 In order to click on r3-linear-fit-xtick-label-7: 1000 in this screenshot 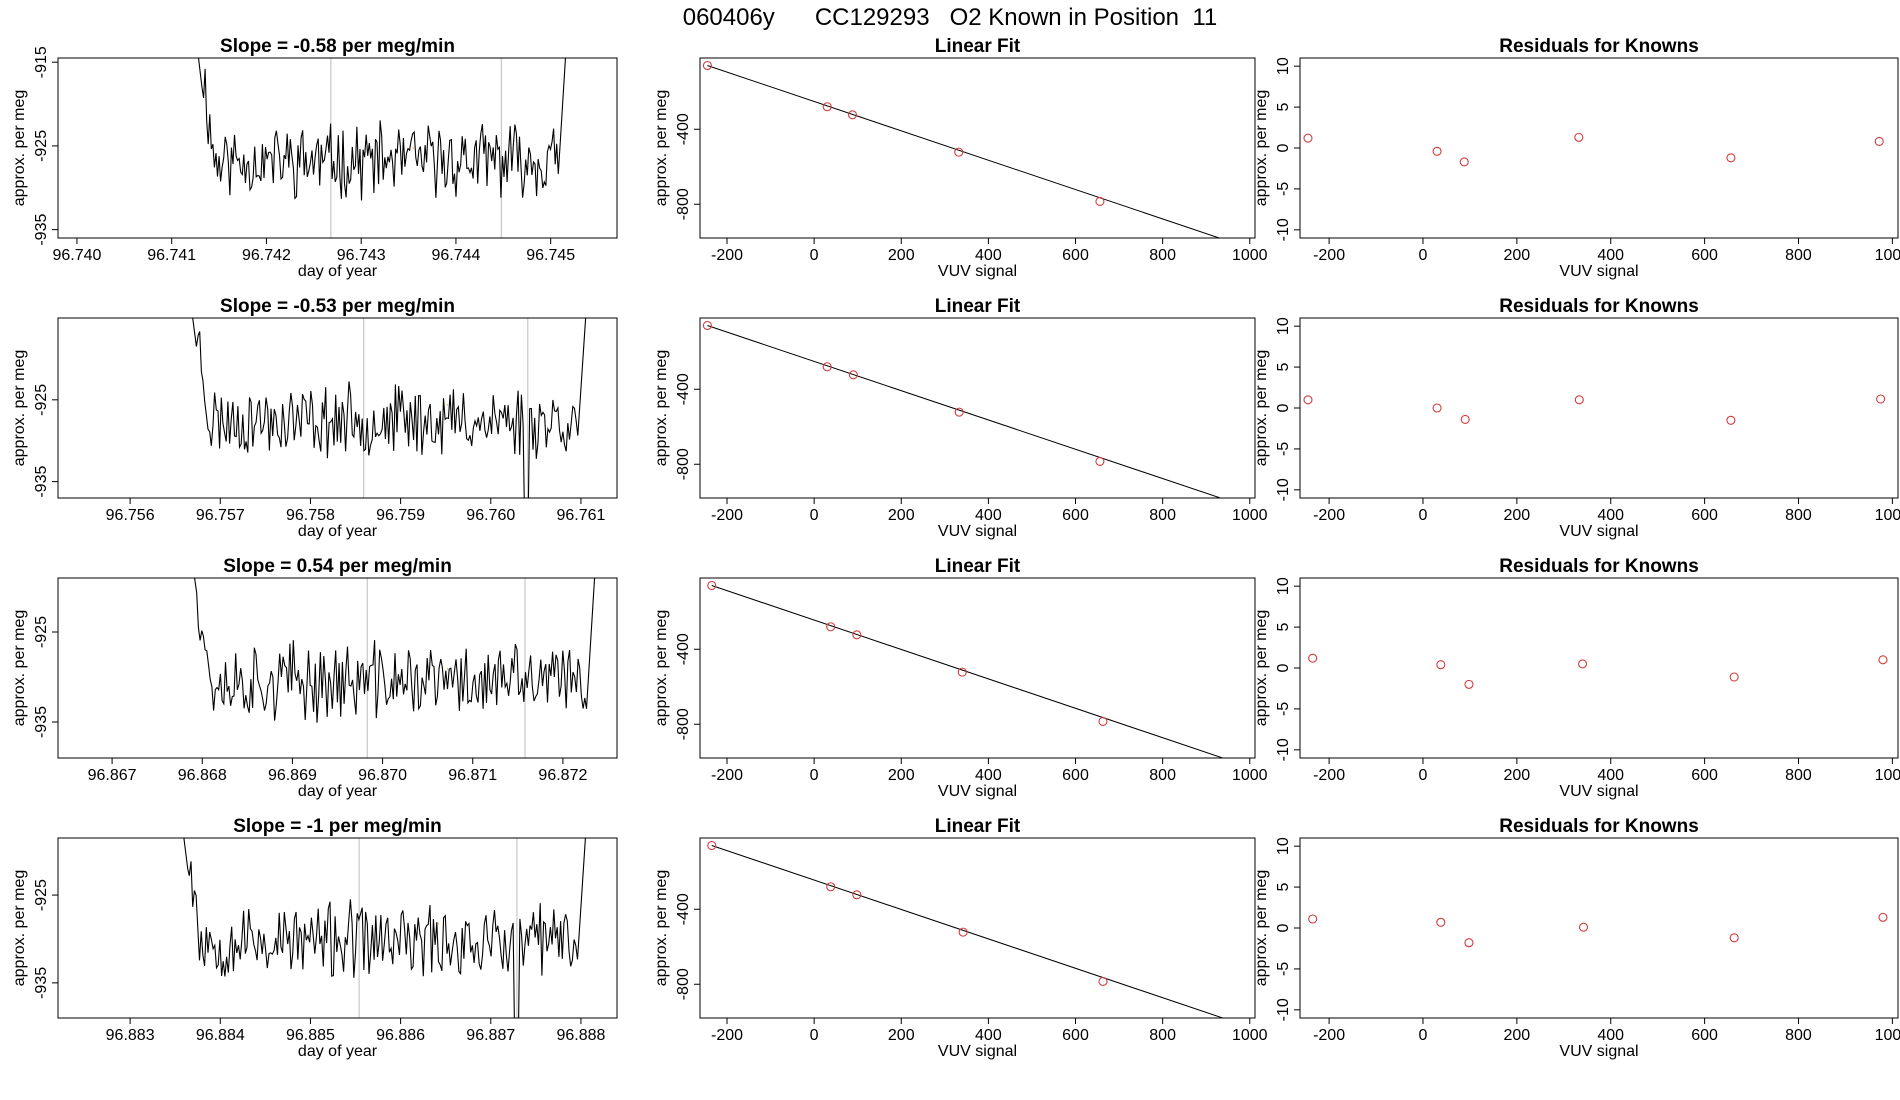, I will do `click(1250, 775)`.